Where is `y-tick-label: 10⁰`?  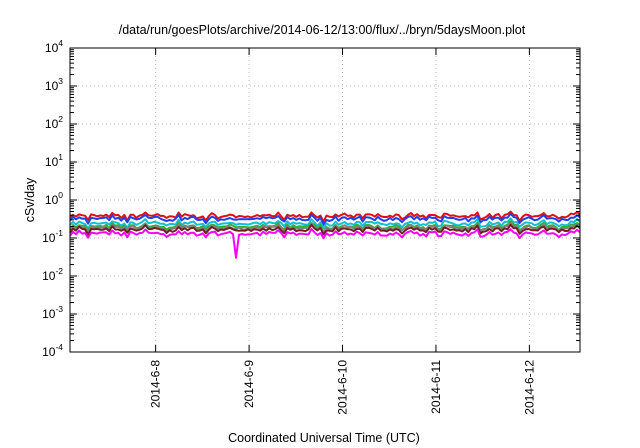
y-tick-label: 10⁰ is located at coordinates (54, 198).